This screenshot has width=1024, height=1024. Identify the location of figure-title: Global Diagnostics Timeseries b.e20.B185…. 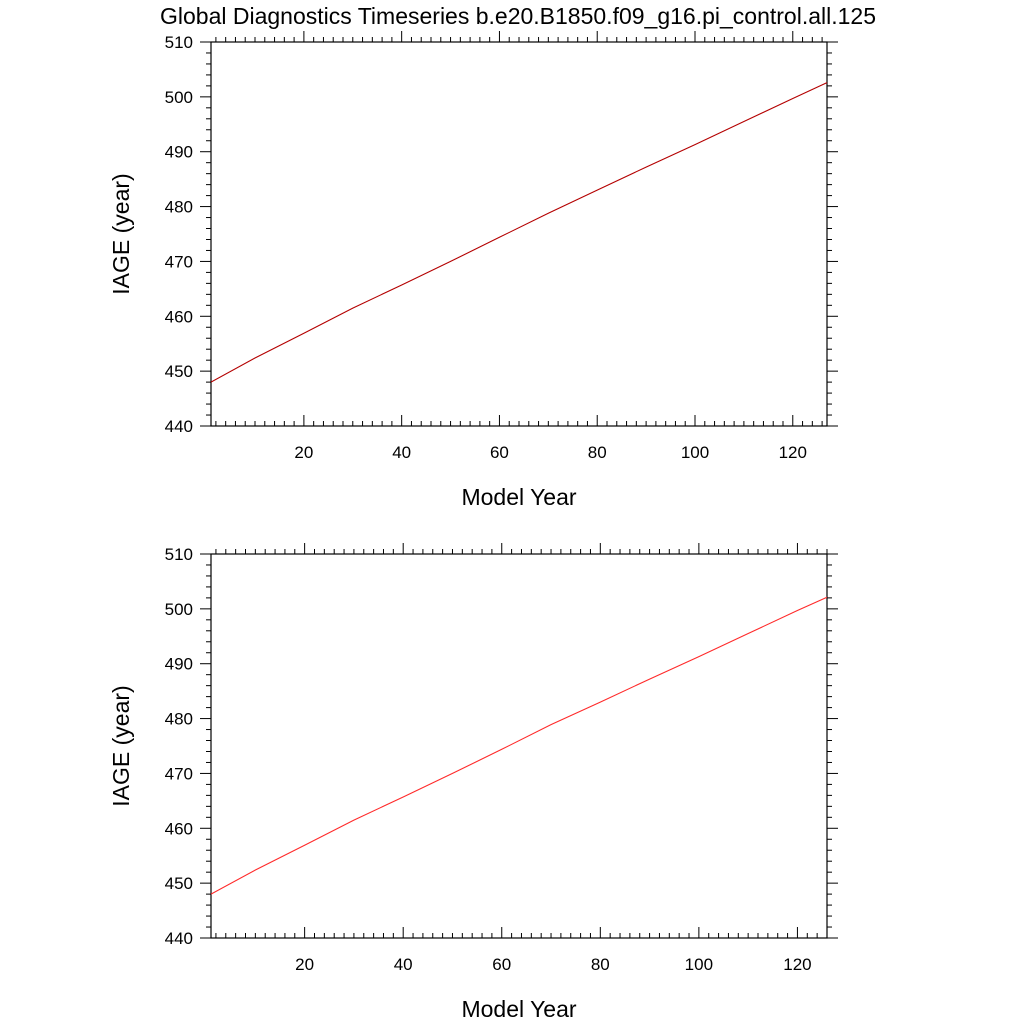
(518, 16).